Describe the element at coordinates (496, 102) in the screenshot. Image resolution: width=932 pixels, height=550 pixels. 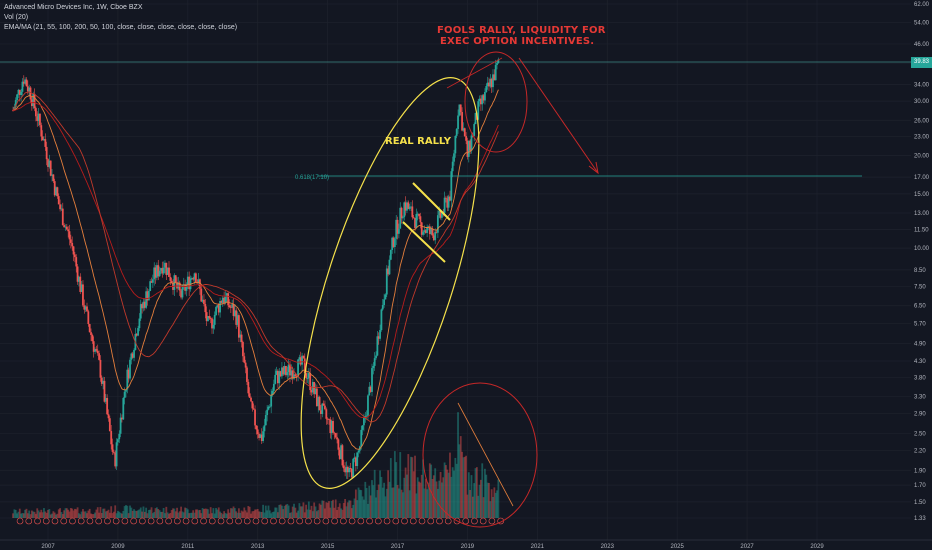
I see `fools-rally-circle` at that location.